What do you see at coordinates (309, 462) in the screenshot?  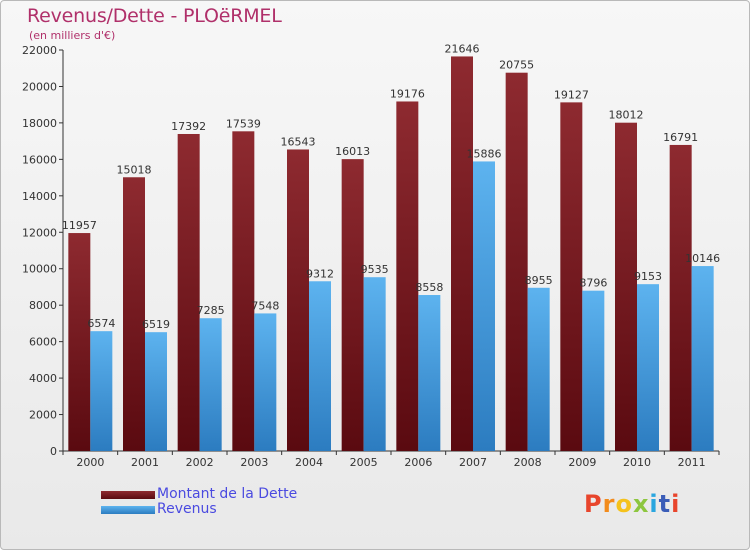 I see `x-tick-label: 2004` at bounding box center [309, 462].